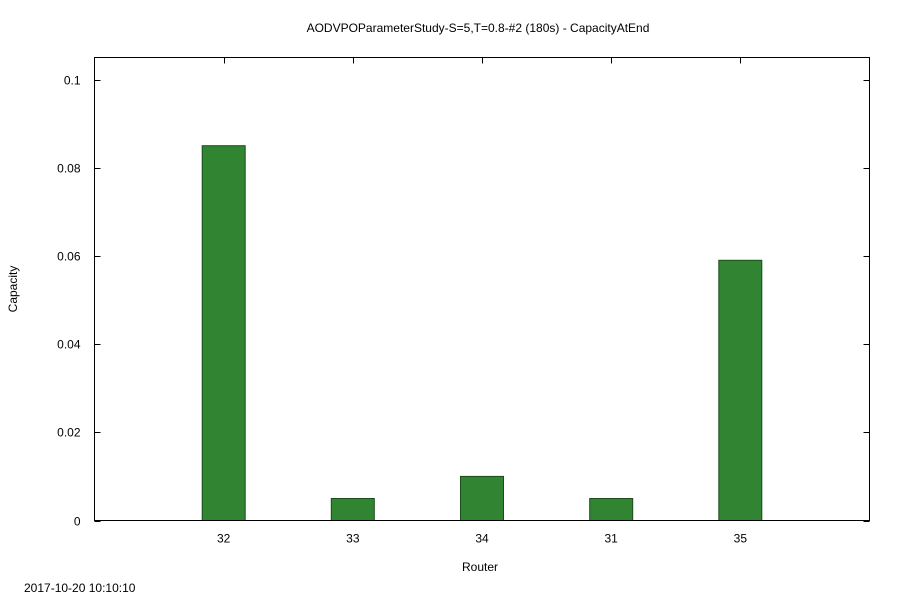  Describe the element at coordinates (13, 289) in the screenshot. I see `y-axis-label: Capacity` at that location.